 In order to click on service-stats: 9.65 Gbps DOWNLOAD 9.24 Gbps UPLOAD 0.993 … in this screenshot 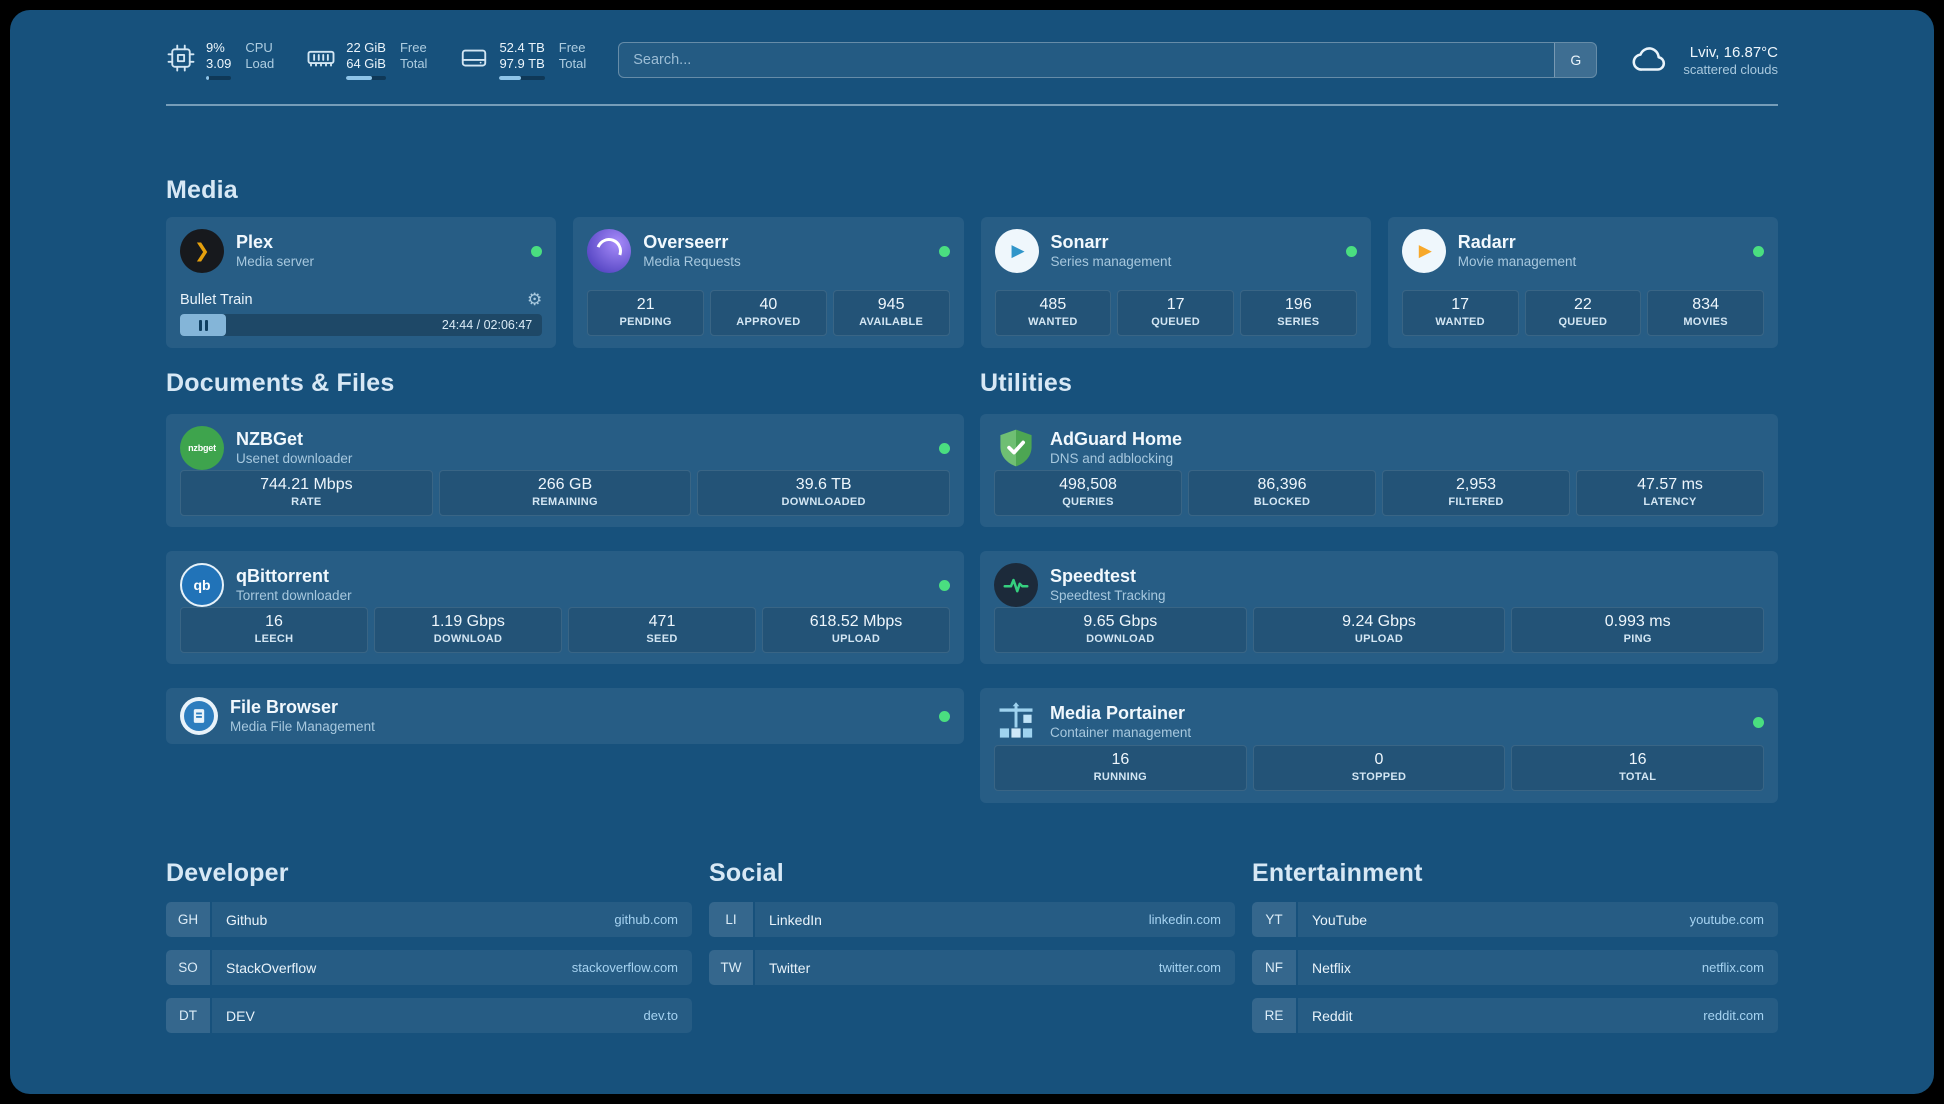, I will do `click(1379, 630)`.